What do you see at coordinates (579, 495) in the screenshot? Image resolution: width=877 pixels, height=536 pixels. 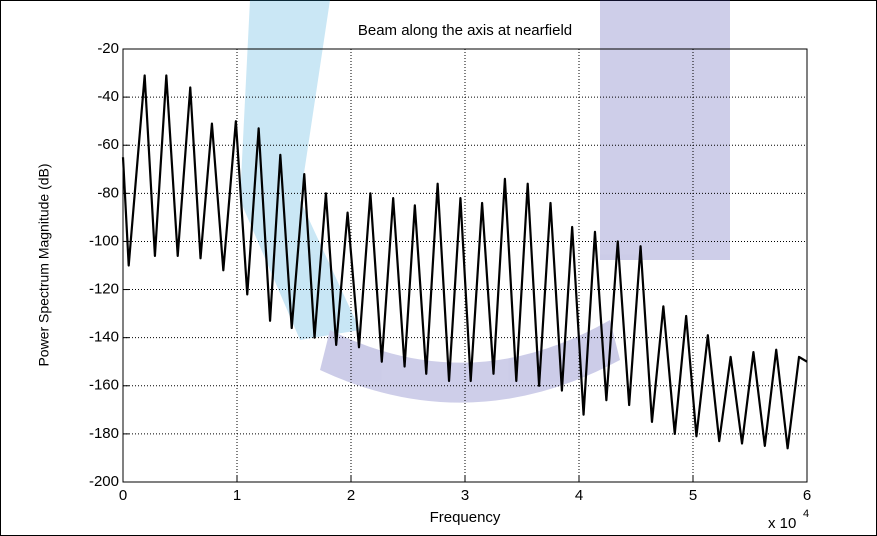 I see `x-tick-label: 4` at bounding box center [579, 495].